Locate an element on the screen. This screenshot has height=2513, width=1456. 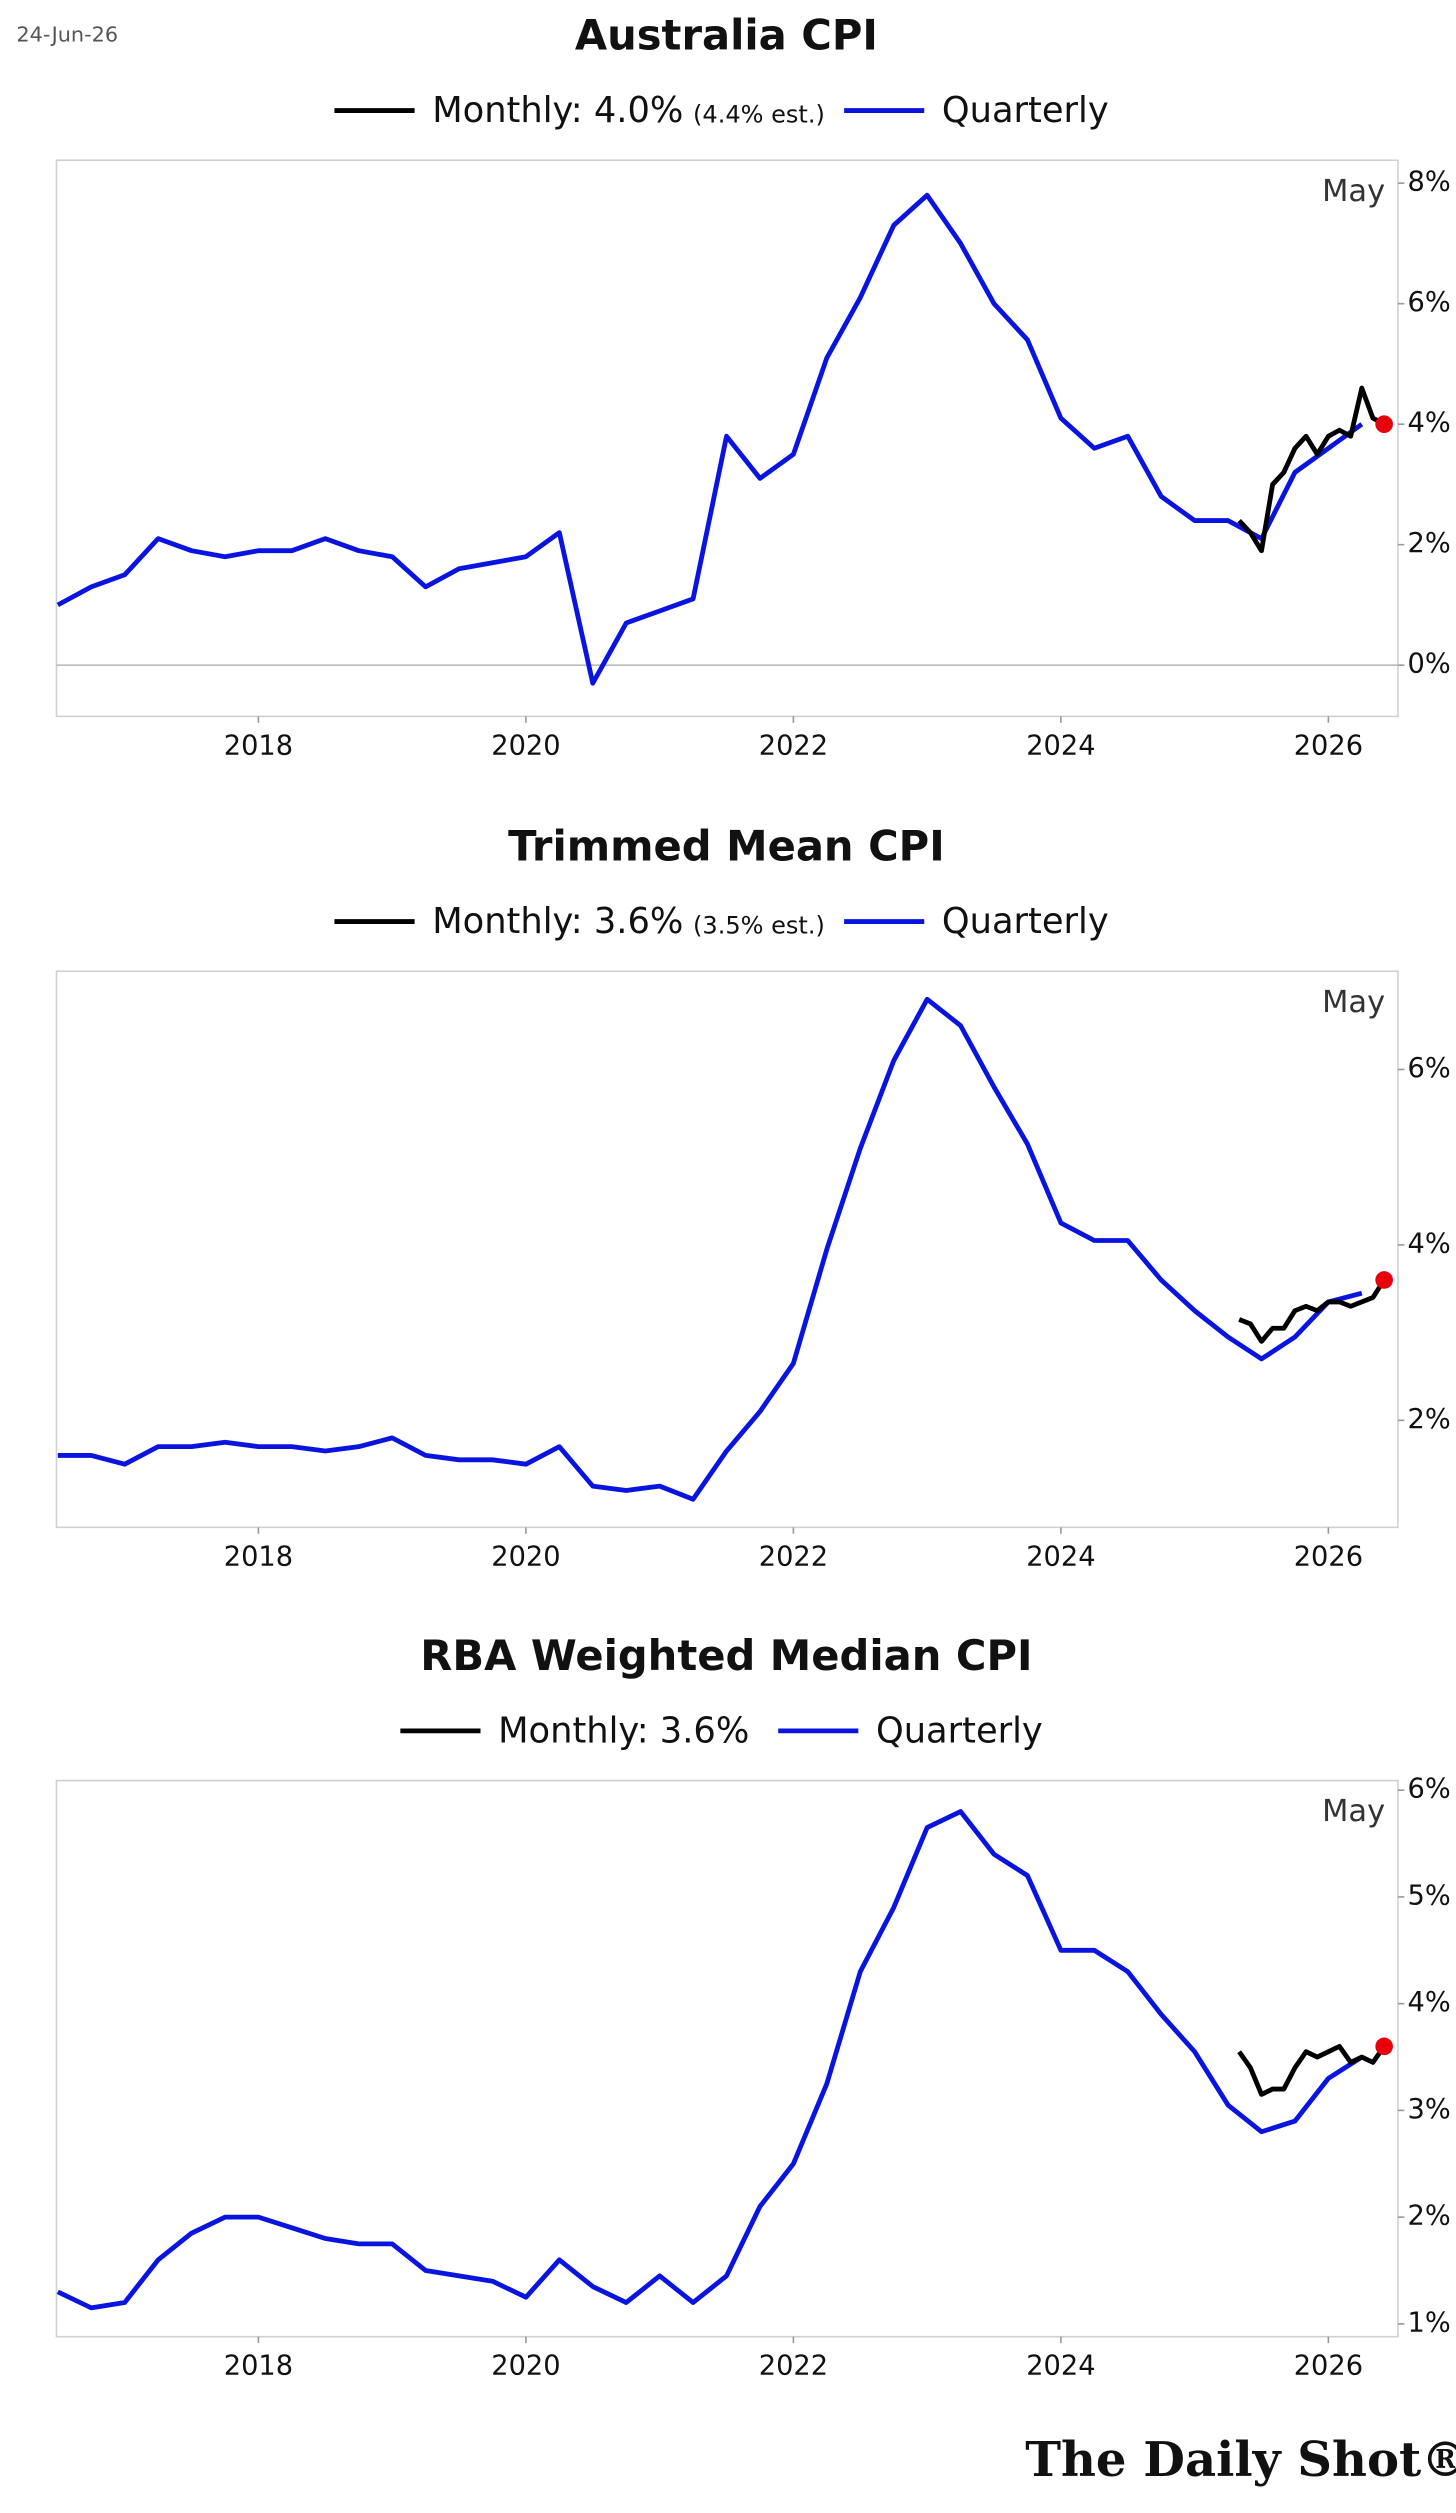
chart-title: RBA Weighted Median CPI is located at coordinates (726, 1655).